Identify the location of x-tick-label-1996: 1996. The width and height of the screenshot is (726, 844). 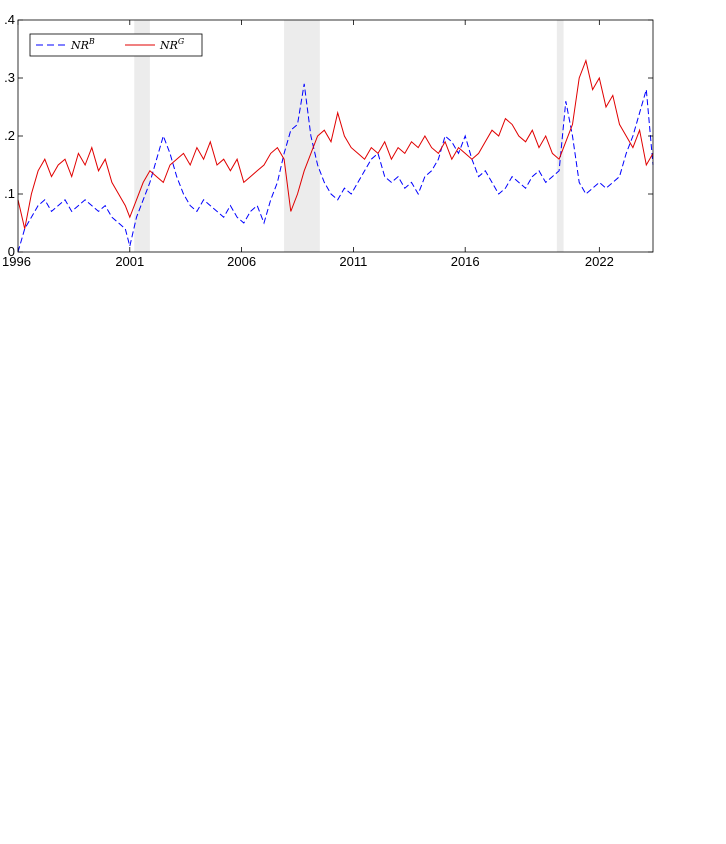
(16, 261).